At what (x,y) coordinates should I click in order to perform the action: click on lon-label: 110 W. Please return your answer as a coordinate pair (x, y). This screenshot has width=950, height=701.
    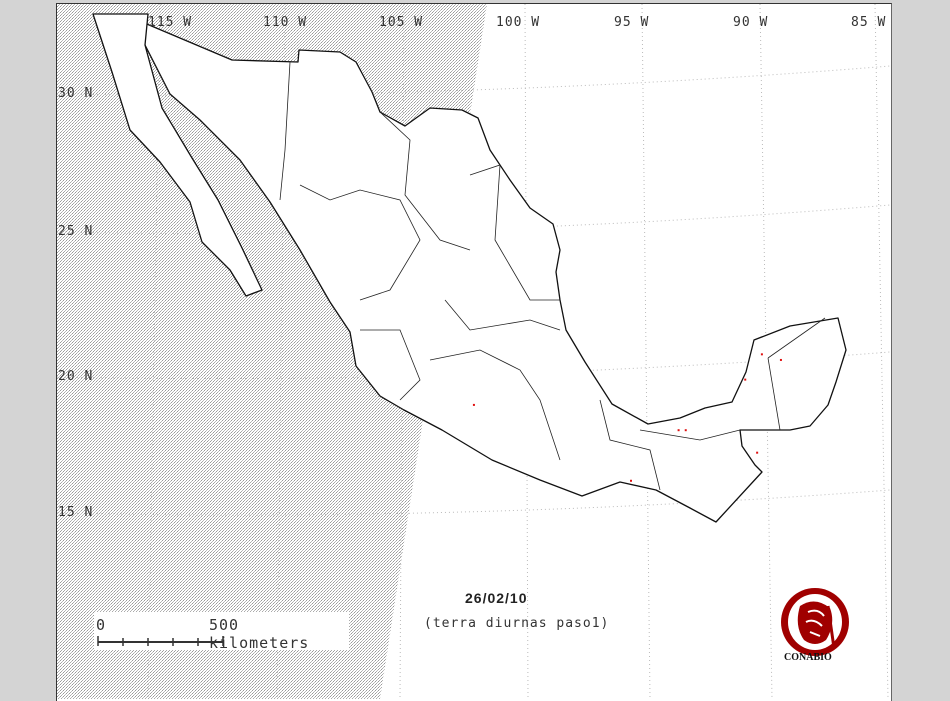
    Looking at the image, I should click on (285, 22).